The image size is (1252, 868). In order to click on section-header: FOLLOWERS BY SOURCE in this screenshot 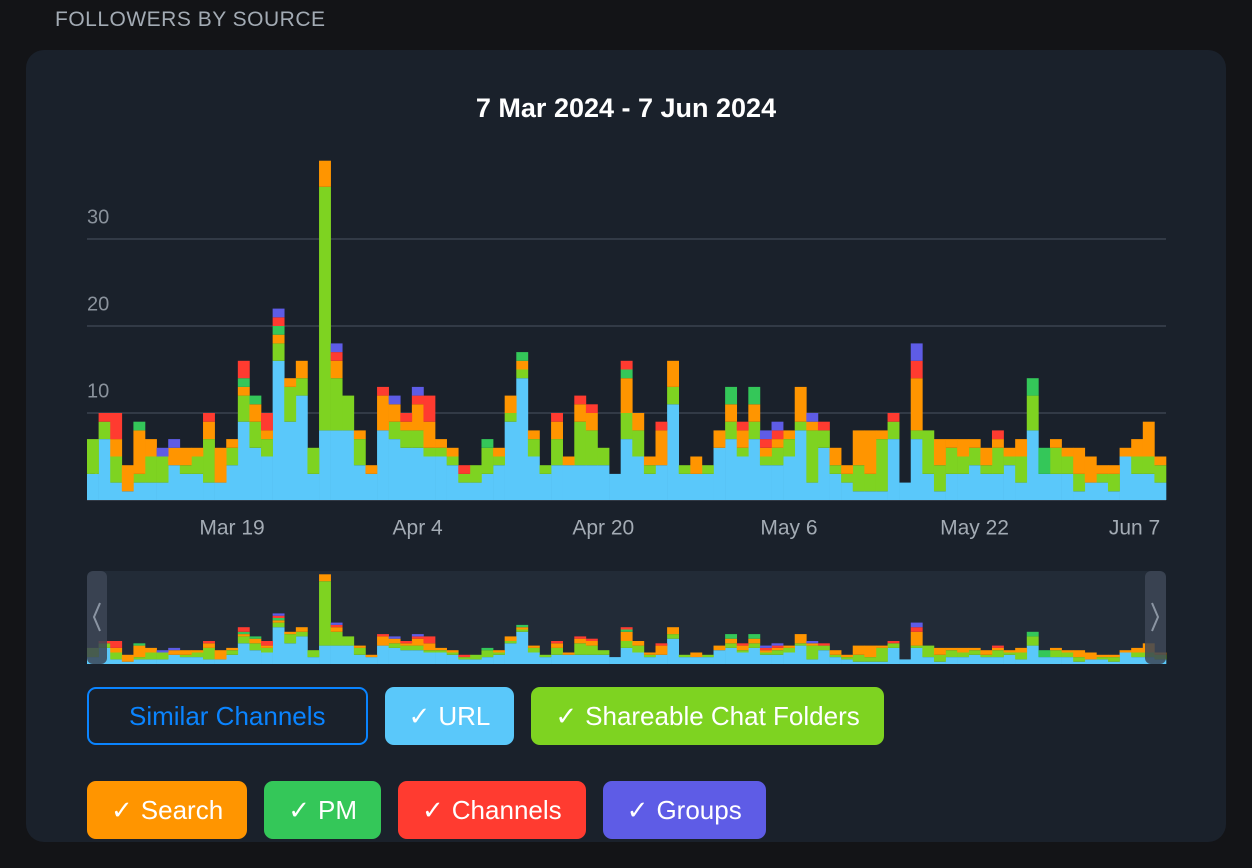, I will do `click(190, 19)`.